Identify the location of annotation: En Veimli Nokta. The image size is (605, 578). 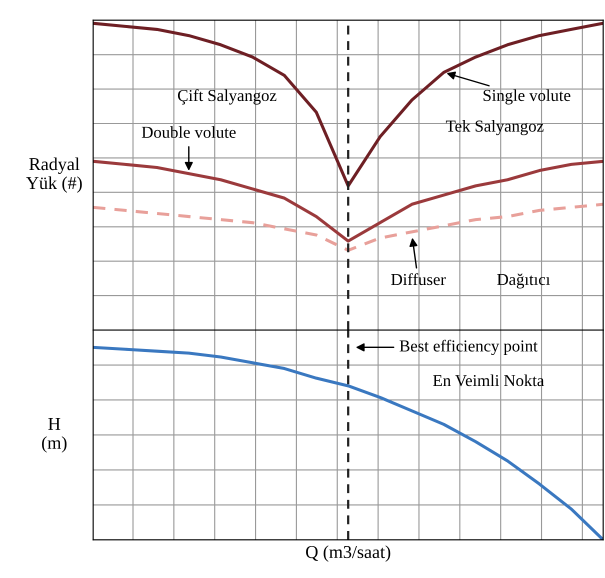
(488, 380).